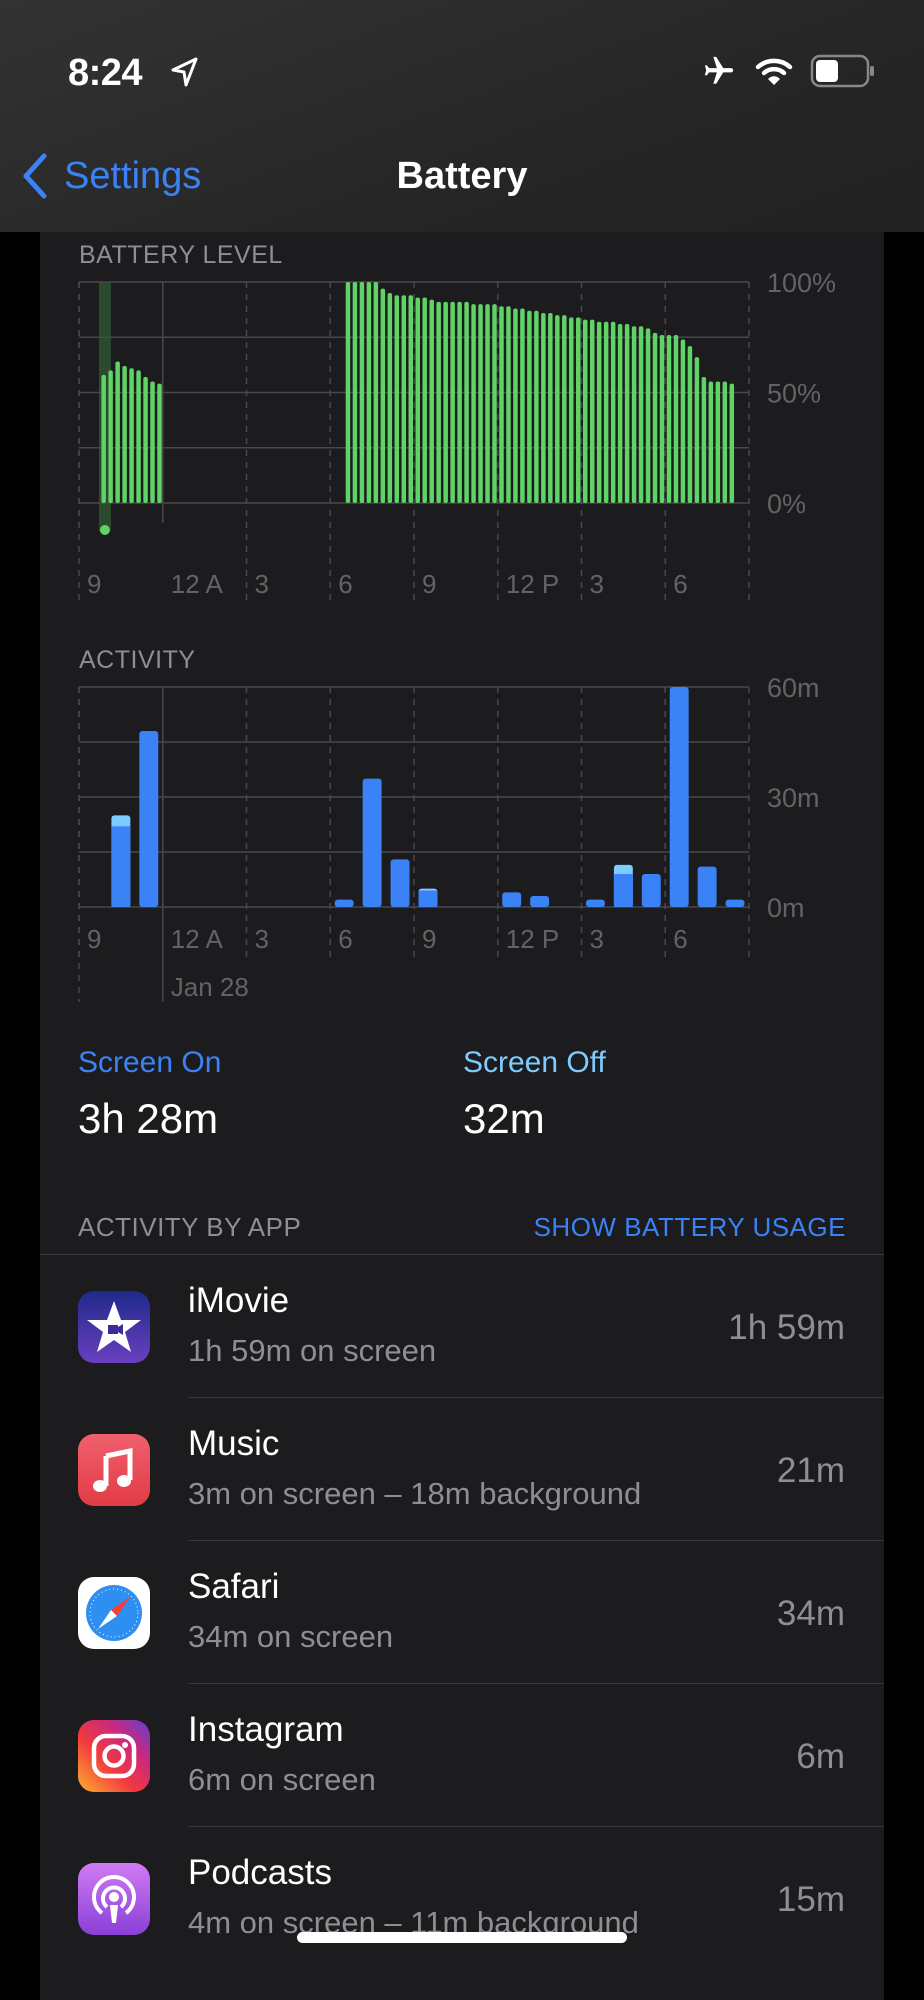  Describe the element at coordinates (114, 1756) in the screenshot. I see `instagram-icon` at that location.